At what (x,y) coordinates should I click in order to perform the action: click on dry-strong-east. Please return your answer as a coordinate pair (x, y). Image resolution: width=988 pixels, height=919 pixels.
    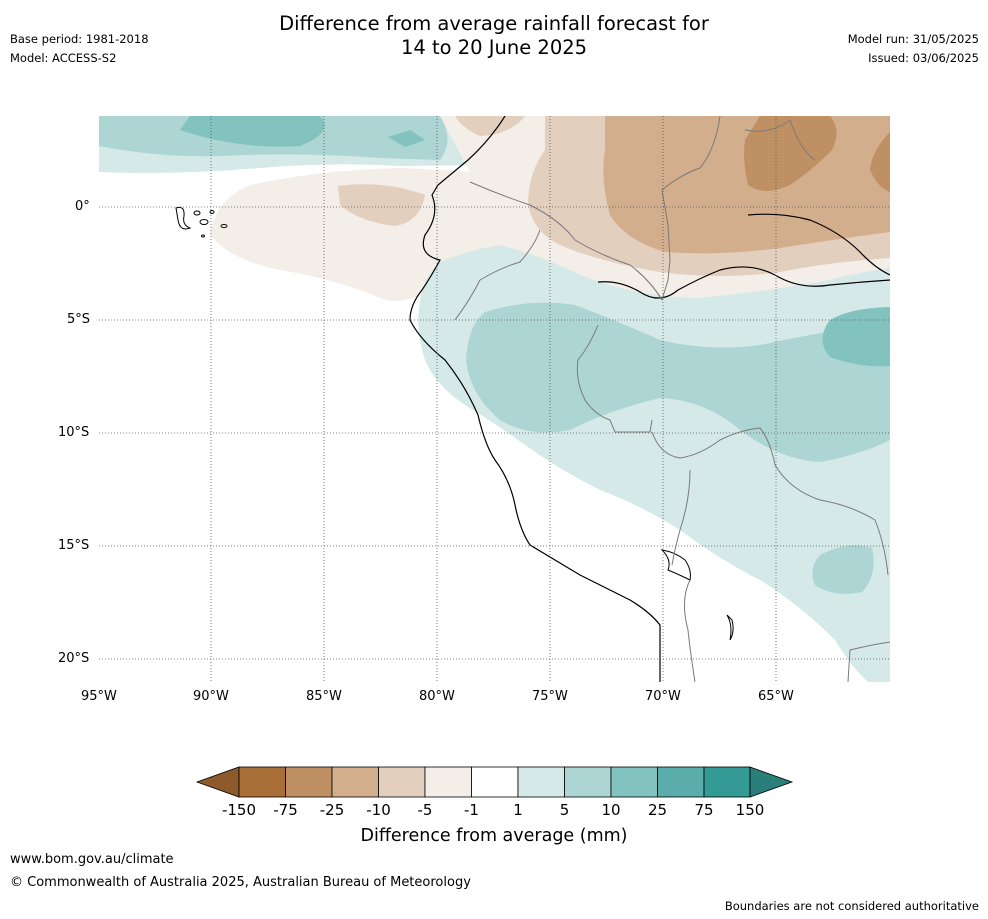
    Looking at the image, I should click on (880, 162).